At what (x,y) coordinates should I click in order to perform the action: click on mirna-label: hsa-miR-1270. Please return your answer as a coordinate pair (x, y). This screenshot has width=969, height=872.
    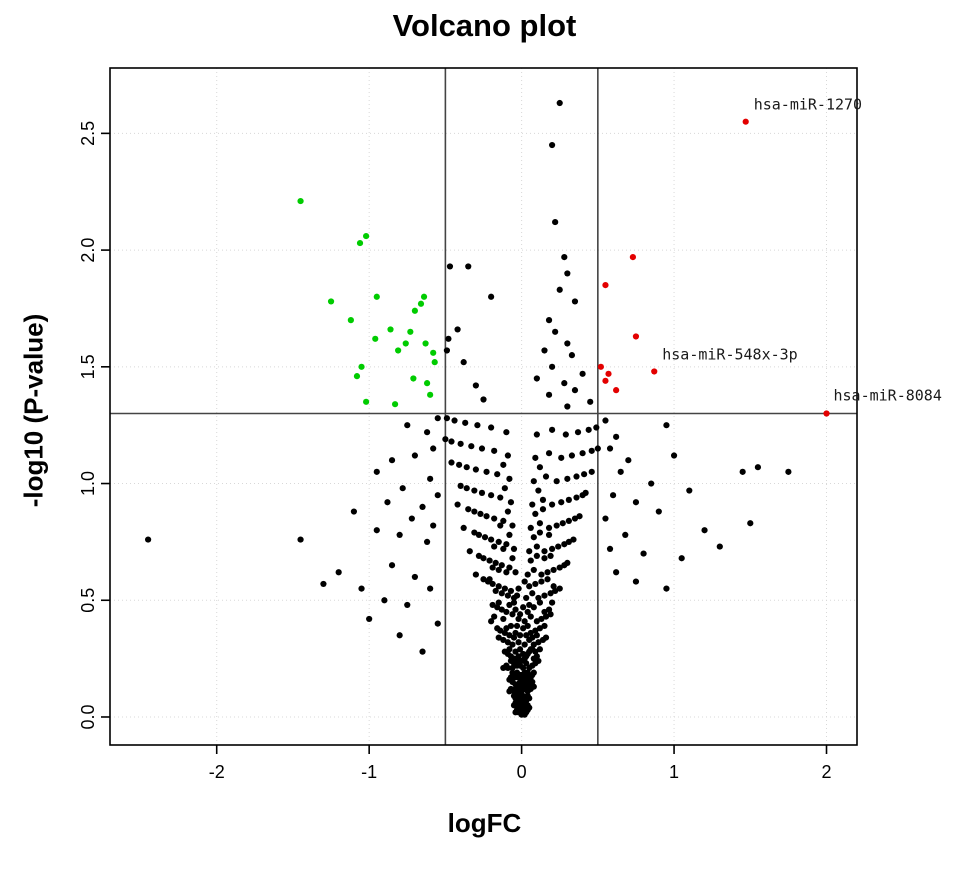
    Looking at the image, I should click on (808, 105).